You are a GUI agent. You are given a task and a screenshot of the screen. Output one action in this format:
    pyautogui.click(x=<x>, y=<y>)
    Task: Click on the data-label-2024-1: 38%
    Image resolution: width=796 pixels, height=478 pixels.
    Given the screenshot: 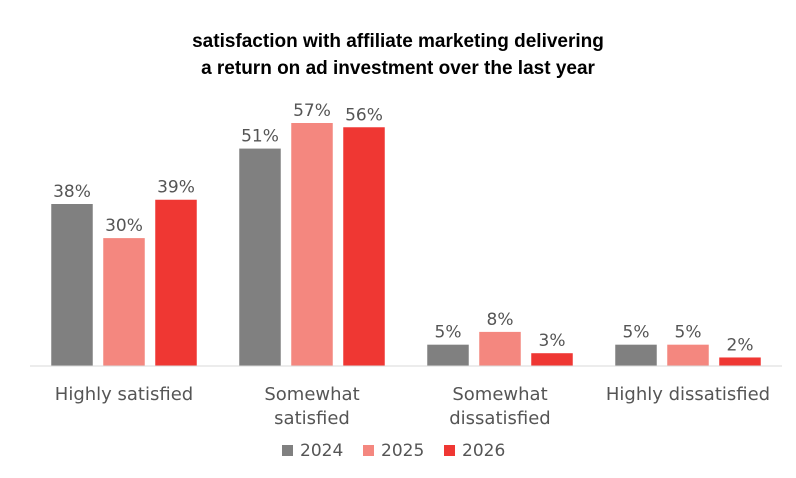 What is the action you would take?
    pyautogui.click(x=72, y=192)
    